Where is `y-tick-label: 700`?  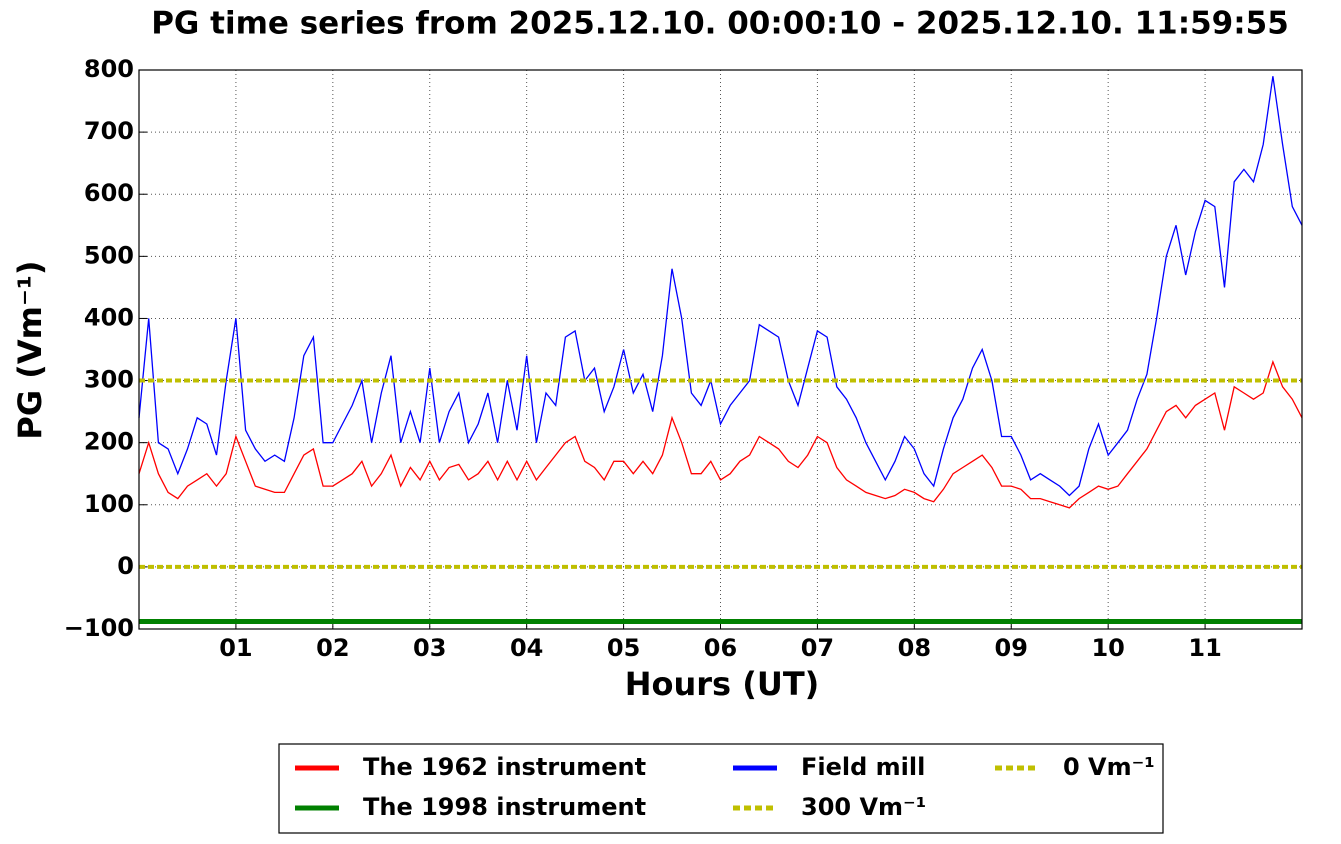
y-tick-label: 700 is located at coordinates (109, 131).